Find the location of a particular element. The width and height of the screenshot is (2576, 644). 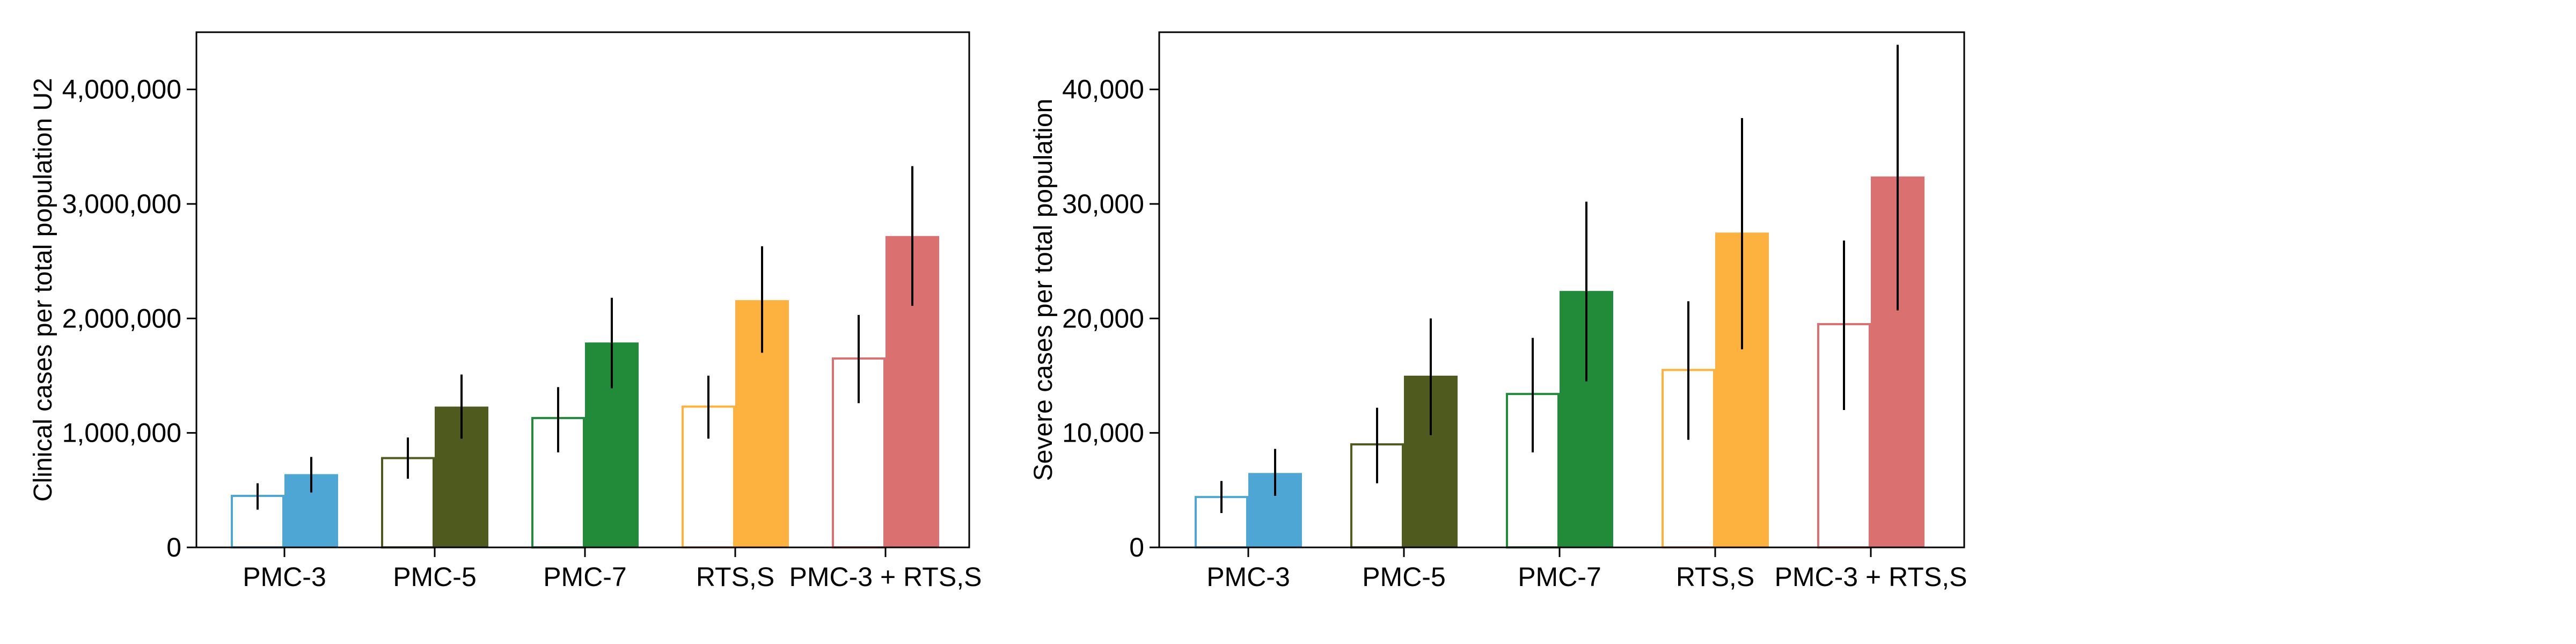

severe-category-label: RTS,S is located at coordinates (1715, 577).